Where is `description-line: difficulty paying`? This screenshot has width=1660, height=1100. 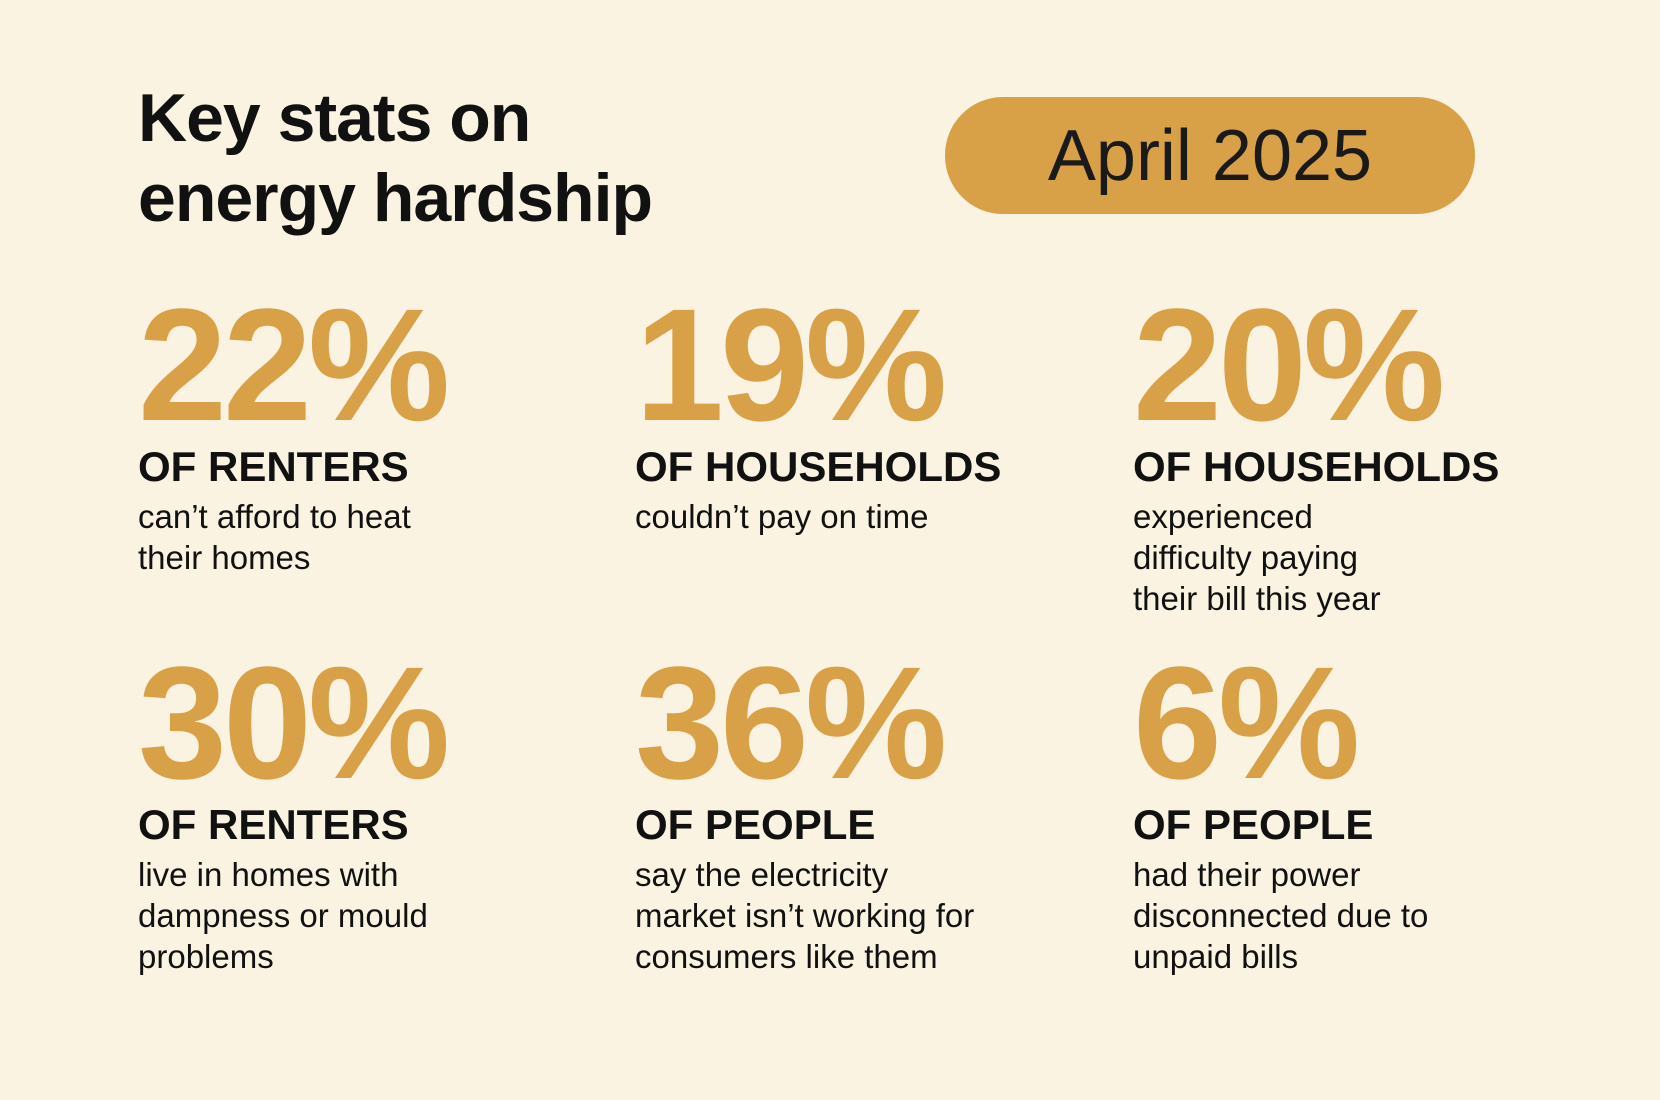 description-line: difficulty paying is located at coordinates (1246, 557).